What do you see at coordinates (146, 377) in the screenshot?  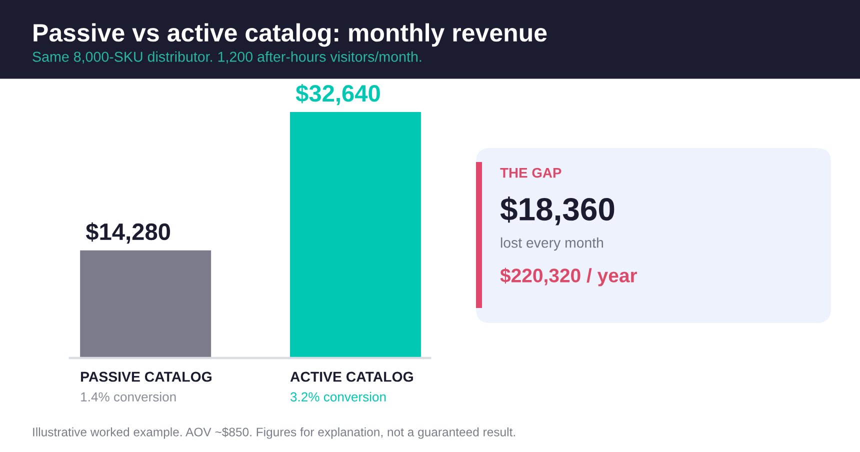 I see `x-tick-label: PASSIVE CATALOG` at bounding box center [146, 377].